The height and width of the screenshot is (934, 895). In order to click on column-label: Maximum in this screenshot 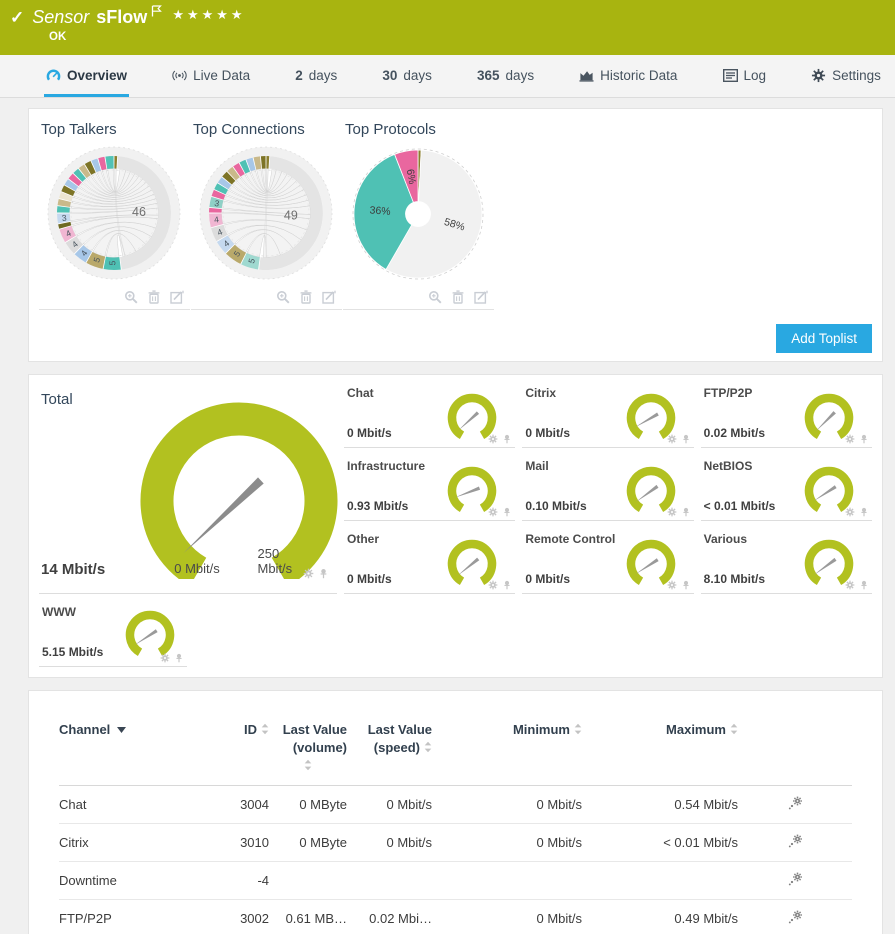, I will do `click(660, 730)`.